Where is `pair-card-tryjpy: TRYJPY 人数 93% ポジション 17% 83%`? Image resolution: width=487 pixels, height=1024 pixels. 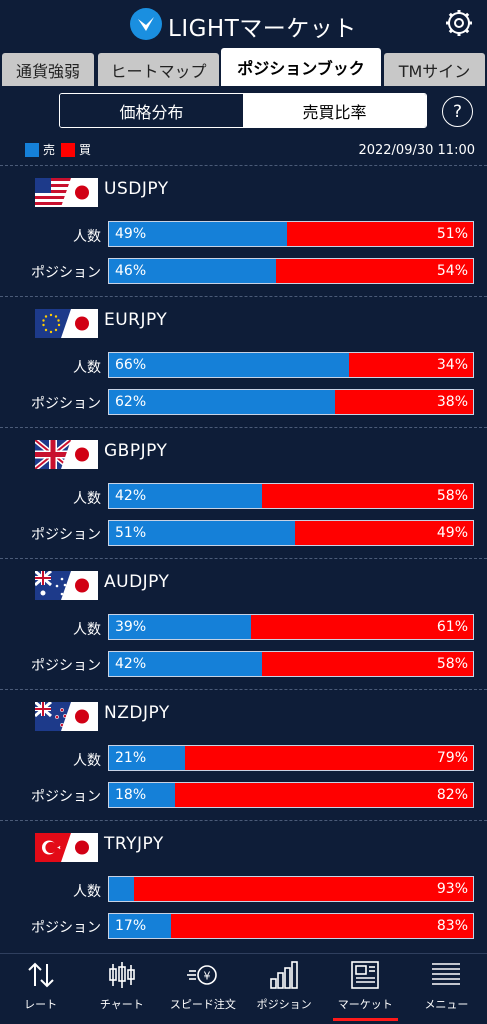 pair-card-tryjpy: TRYJPY 人数 93% ポジション 17% 83% is located at coordinates (243, 886).